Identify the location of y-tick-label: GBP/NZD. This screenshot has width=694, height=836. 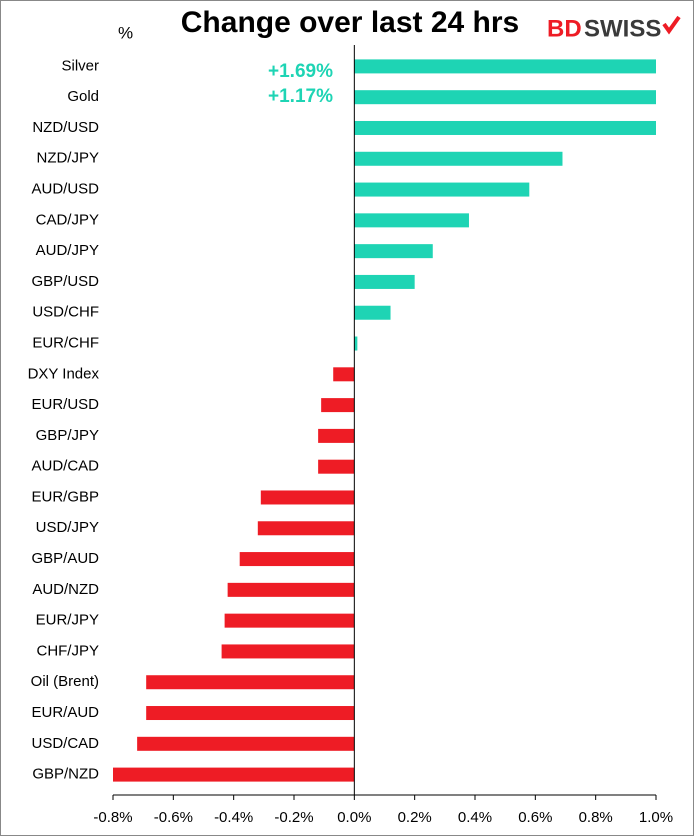
(65, 774).